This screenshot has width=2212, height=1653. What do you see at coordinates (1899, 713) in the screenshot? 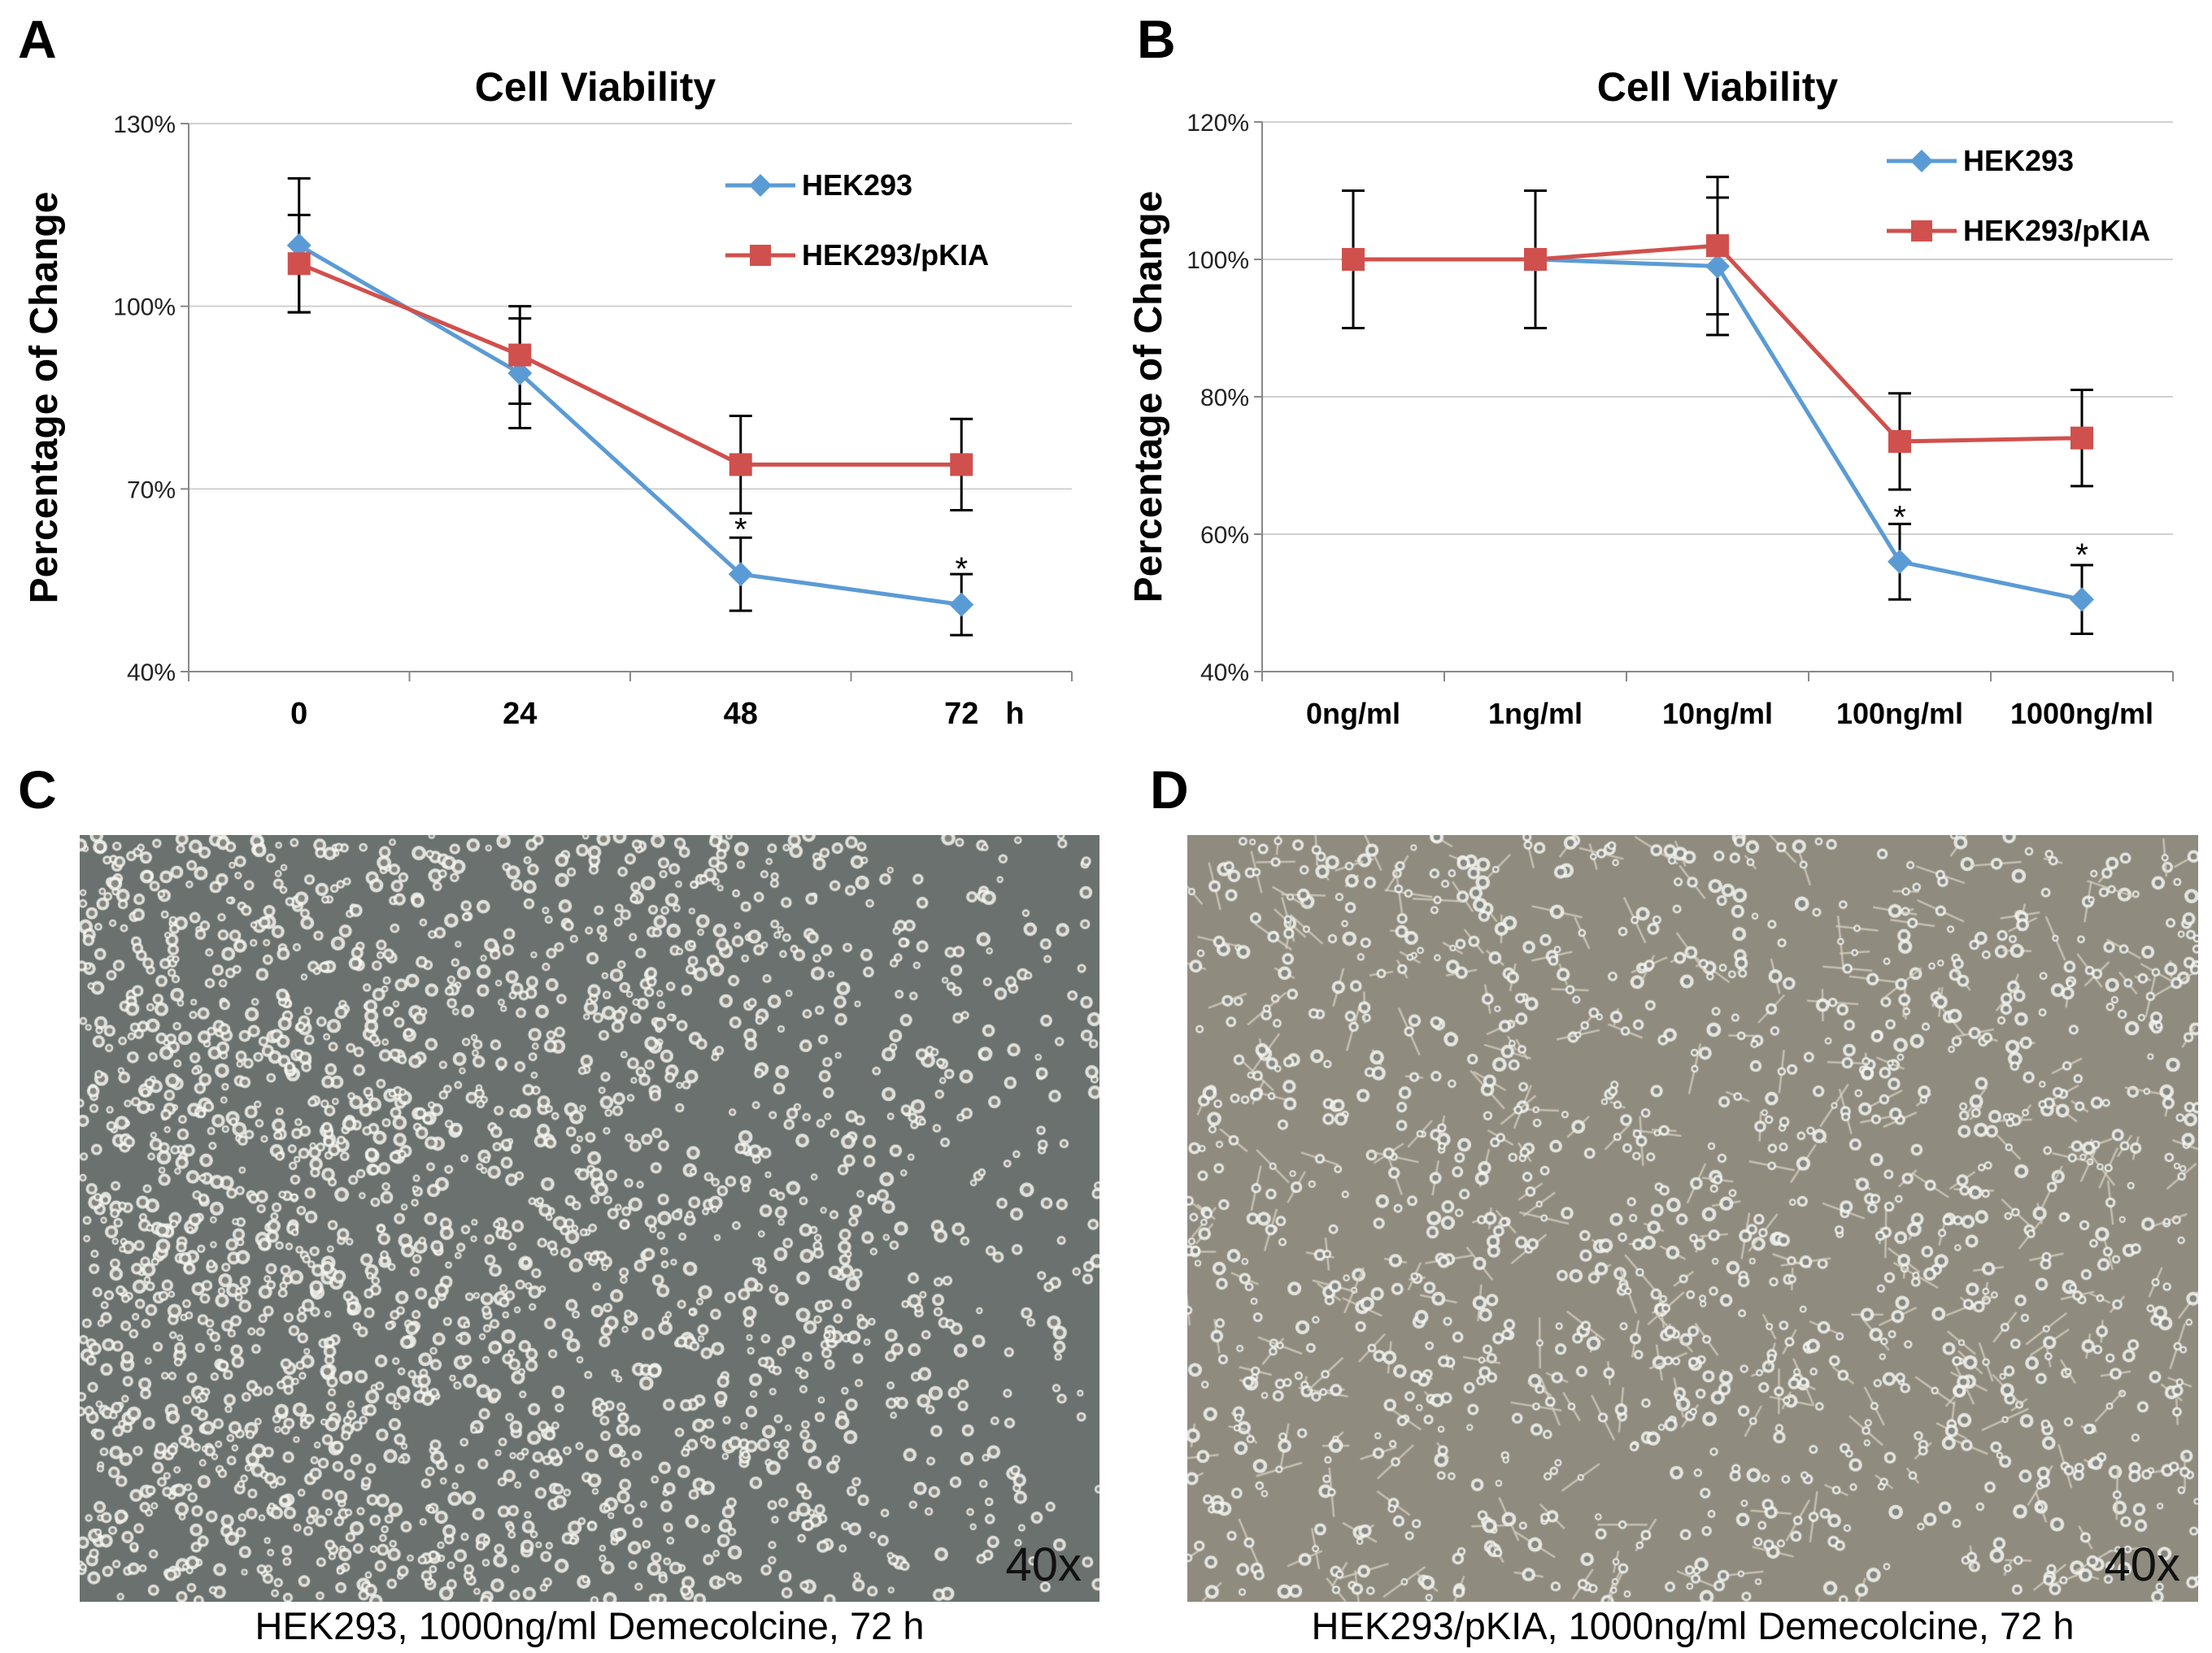
I see `x-tick-label: 100ng/ml` at bounding box center [1899, 713].